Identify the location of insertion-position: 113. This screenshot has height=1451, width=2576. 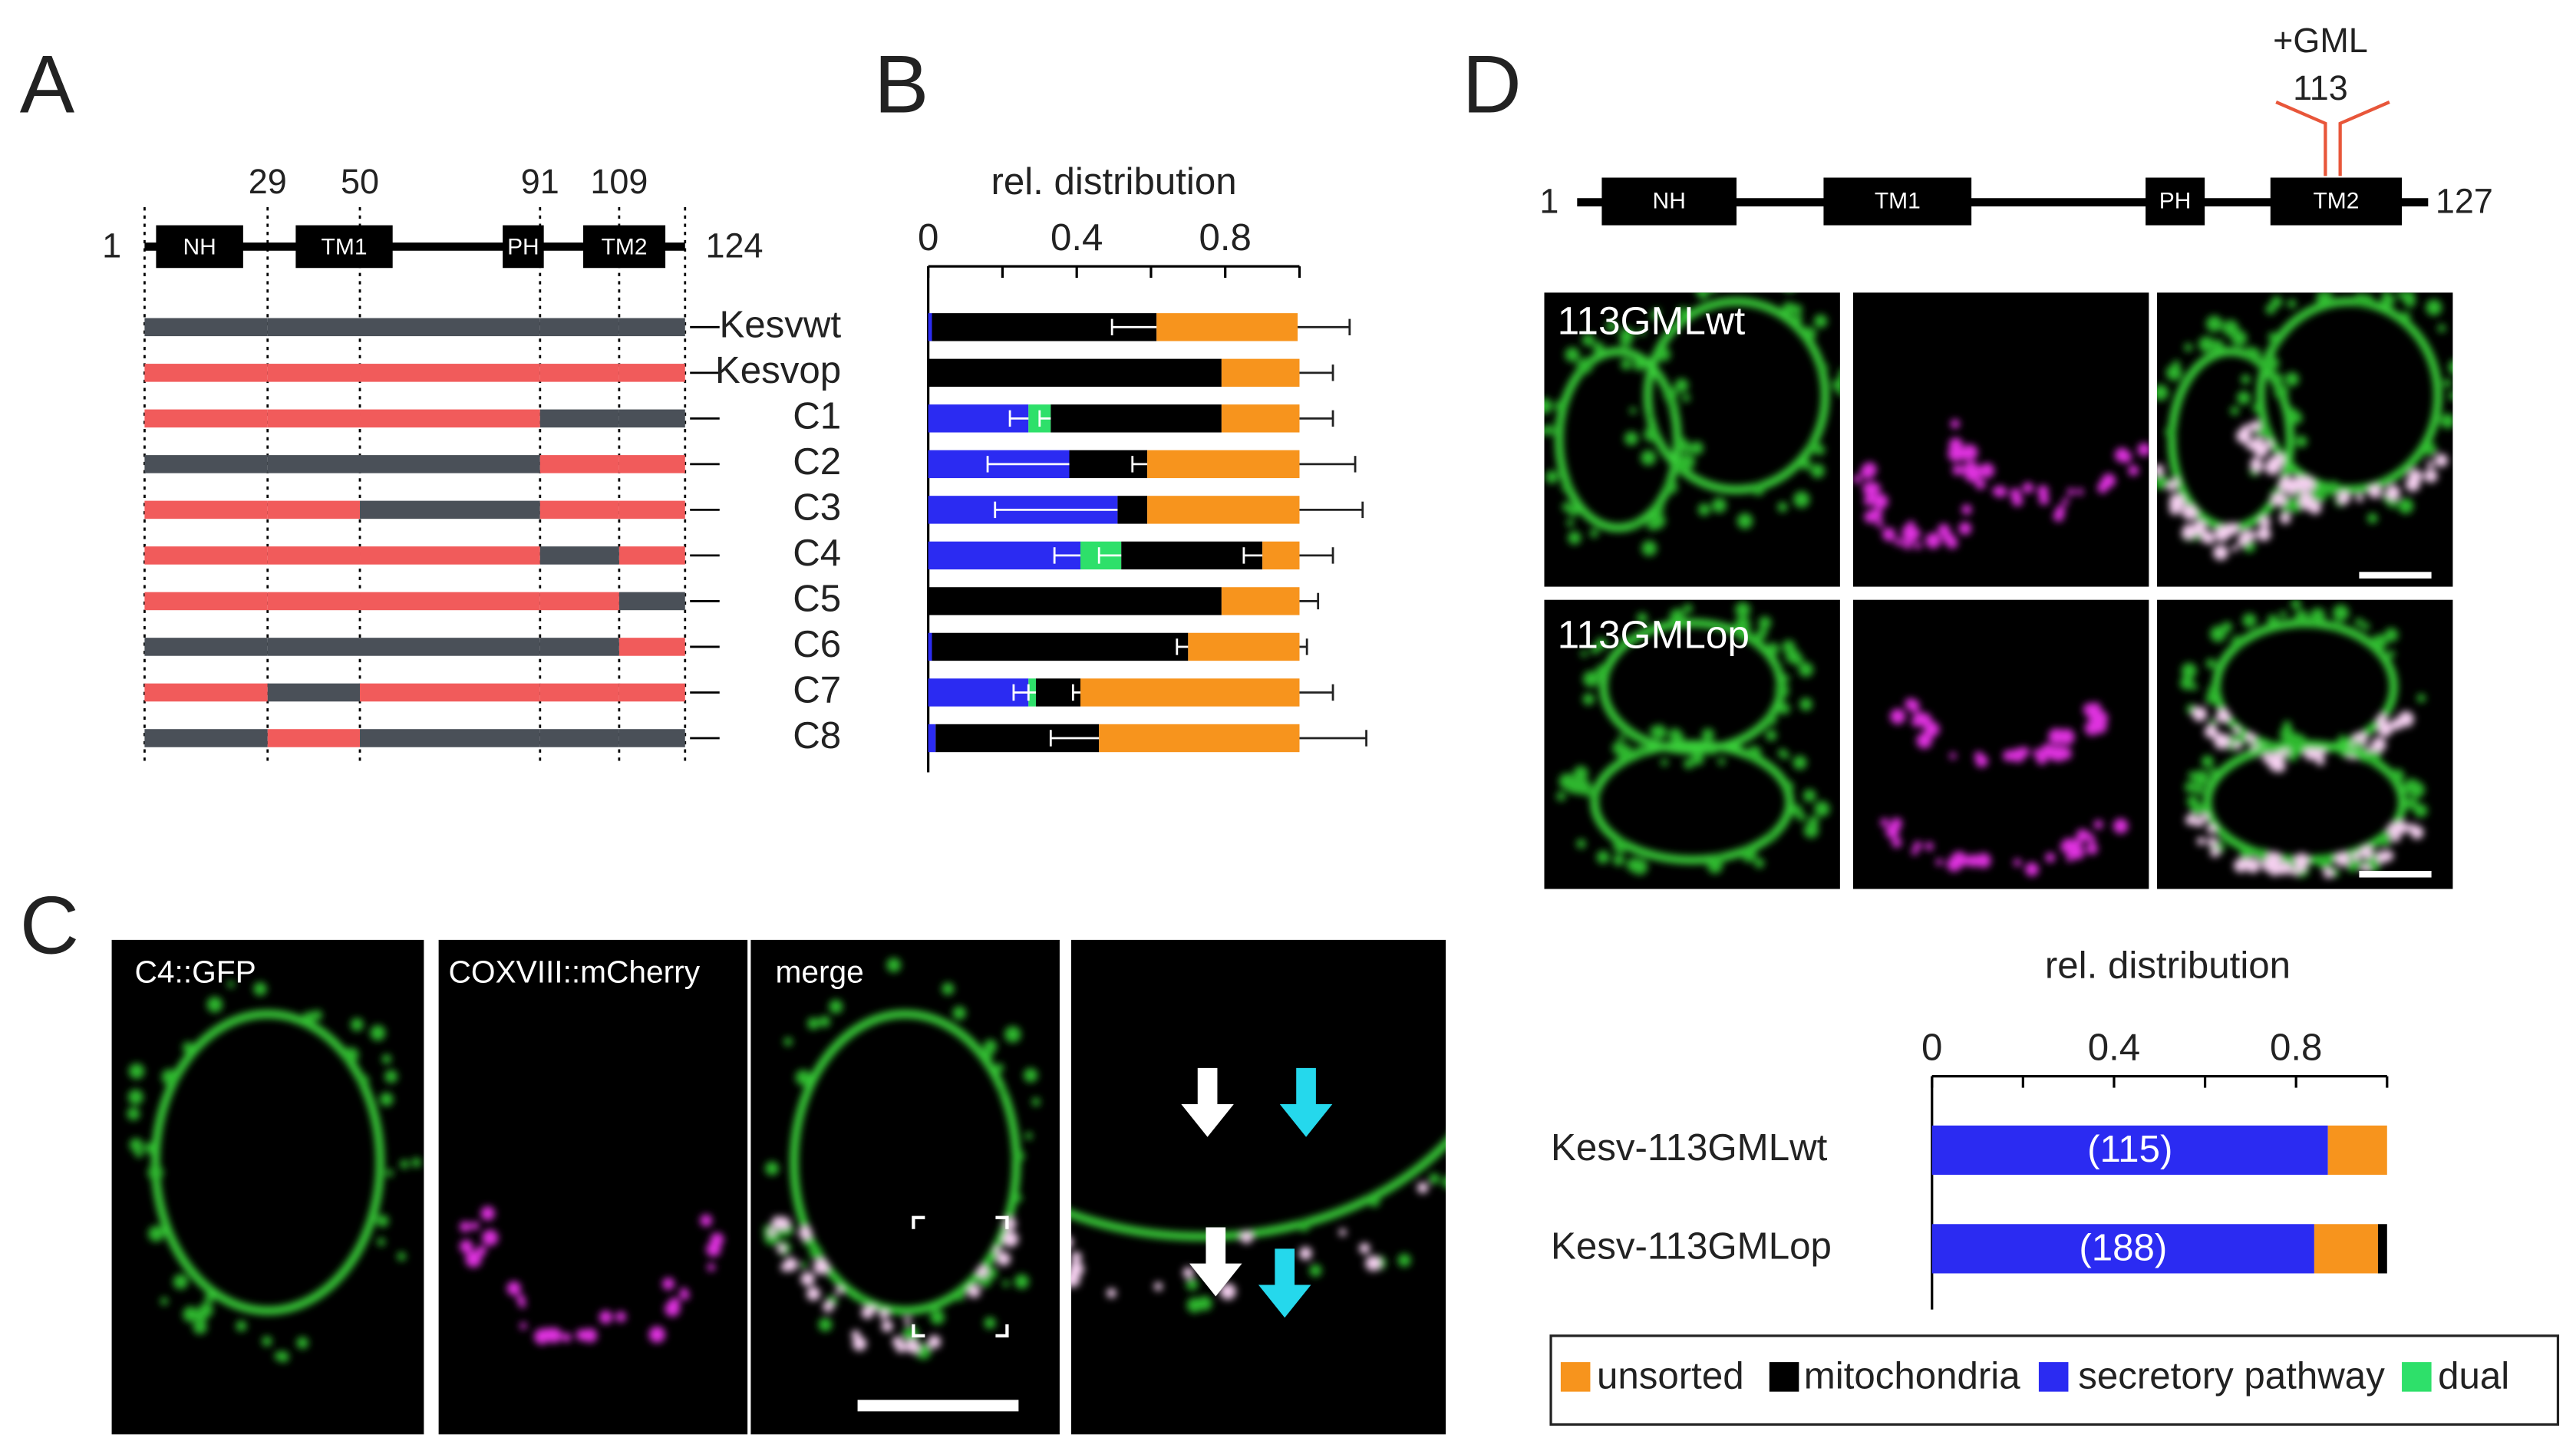
(2320, 87).